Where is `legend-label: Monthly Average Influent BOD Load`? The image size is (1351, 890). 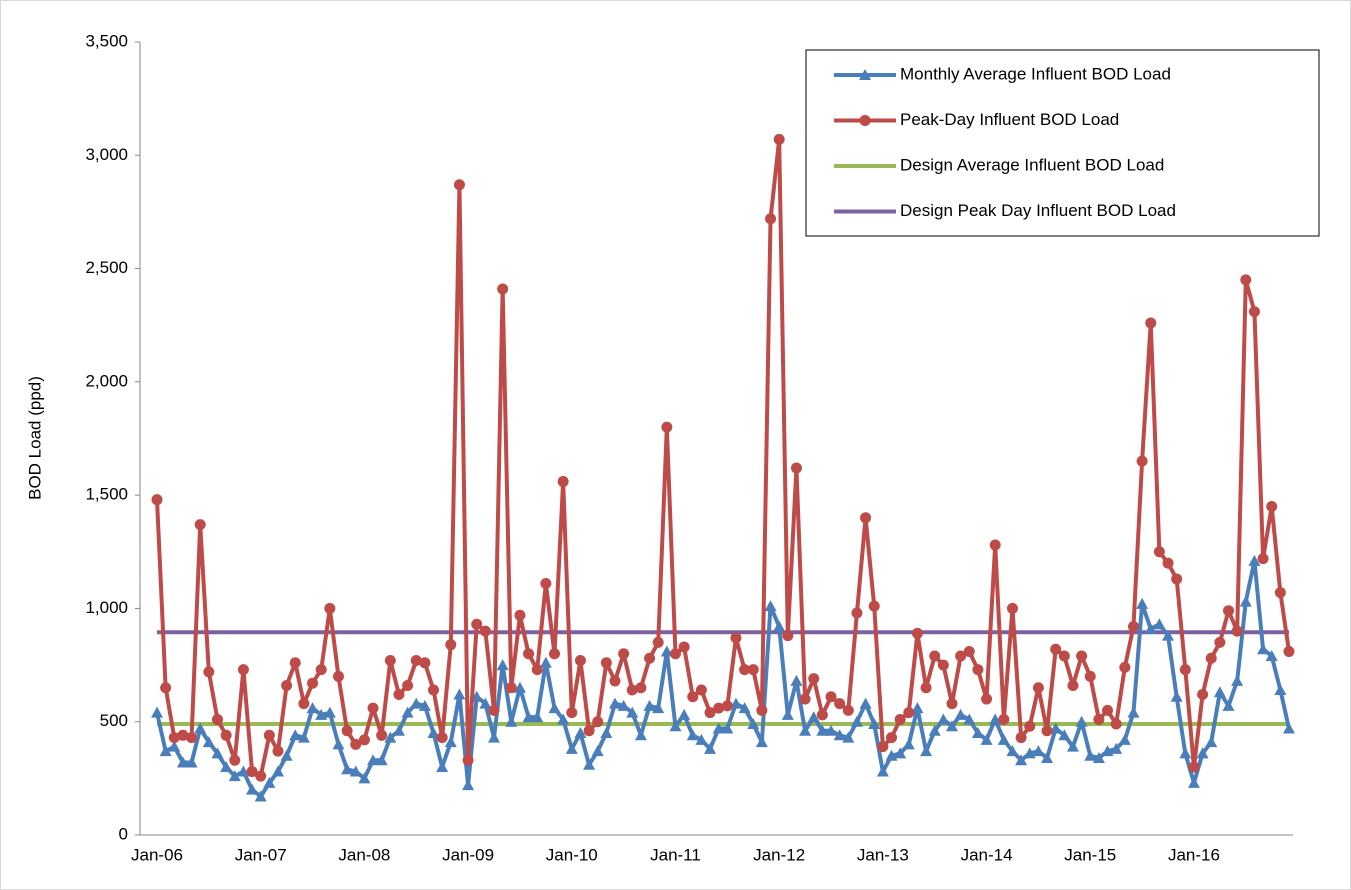
legend-label: Monthly Average Influent BOD Load is located at coordinates (1035, 73).